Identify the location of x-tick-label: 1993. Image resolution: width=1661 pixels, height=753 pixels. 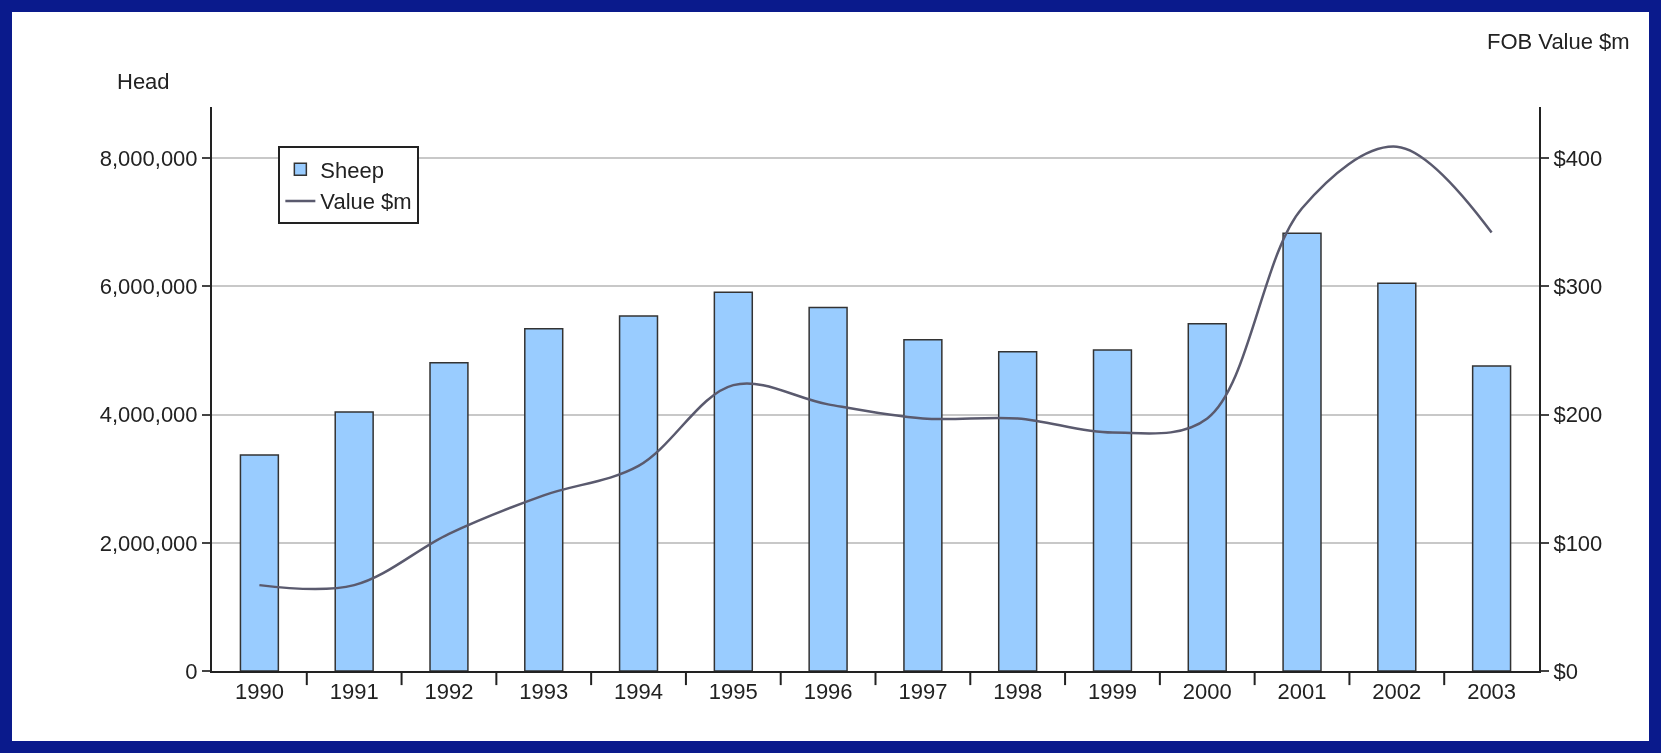
(544, 692).